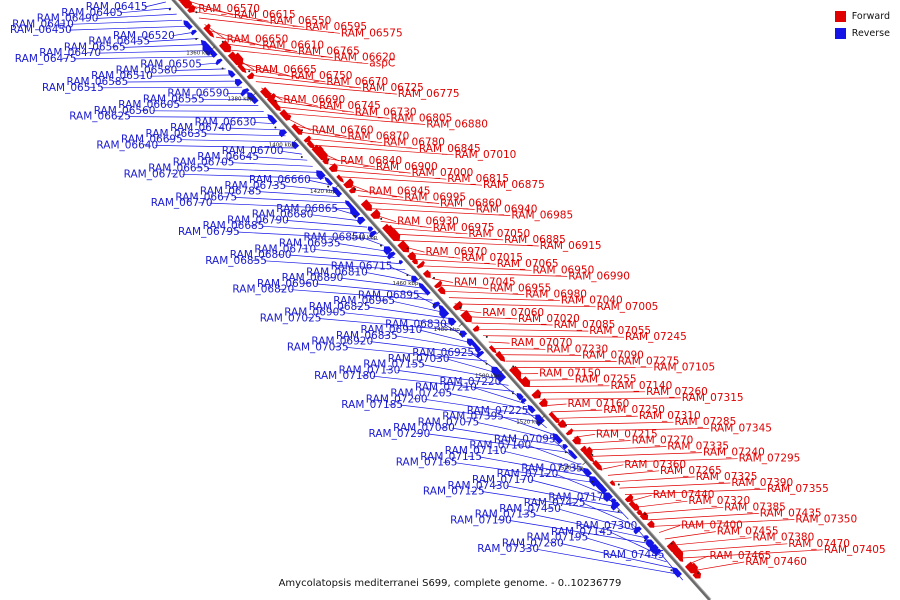 The width and height of the screenshot is (900, 600). What do you see at coordinates (199, 54) in the screenshot?
I see `tick-label: 1360 kbp` at bounding box center [199, 54].